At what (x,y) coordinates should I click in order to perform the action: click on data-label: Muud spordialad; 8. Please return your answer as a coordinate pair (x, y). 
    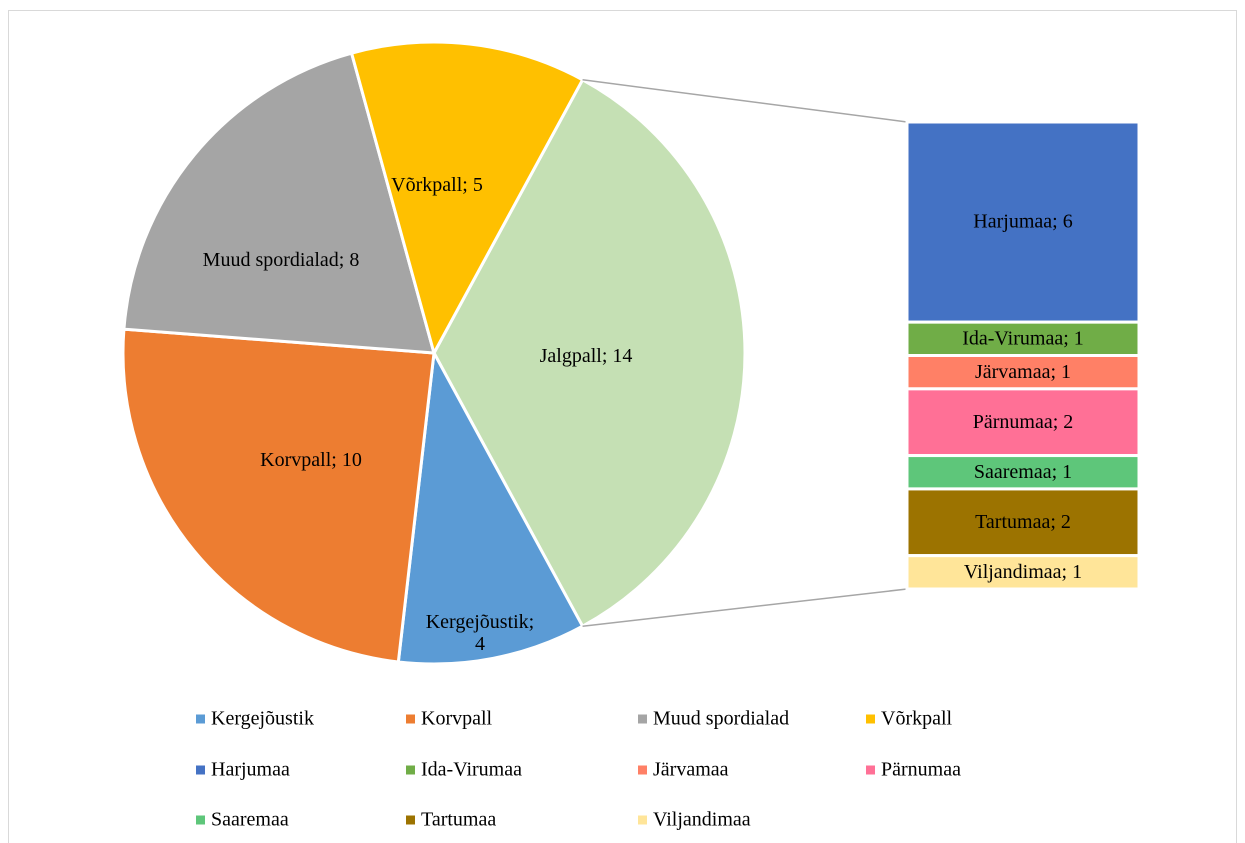
    Looking at the image, I should click on (281, 260).